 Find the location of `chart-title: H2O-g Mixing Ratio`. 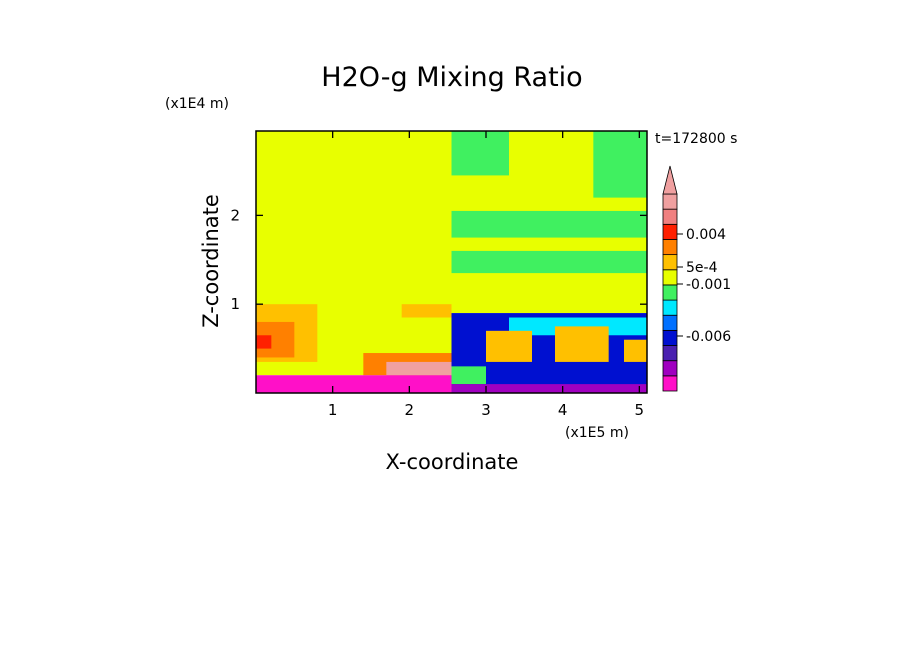

chart-title: H2O-g Mixing Ratio is located at coordinates (451, 77).